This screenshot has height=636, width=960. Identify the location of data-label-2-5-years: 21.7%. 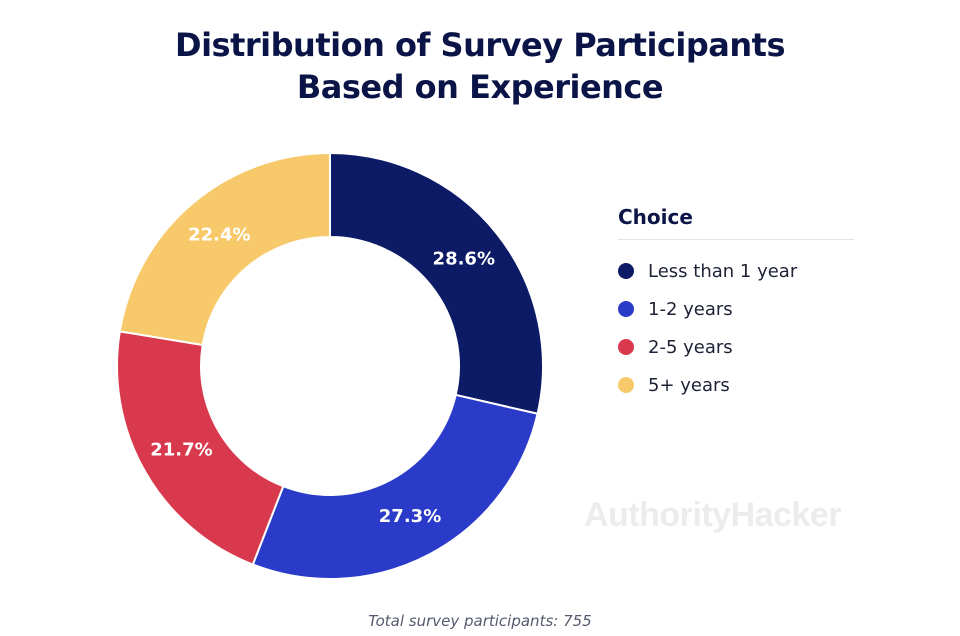
(181, 450).